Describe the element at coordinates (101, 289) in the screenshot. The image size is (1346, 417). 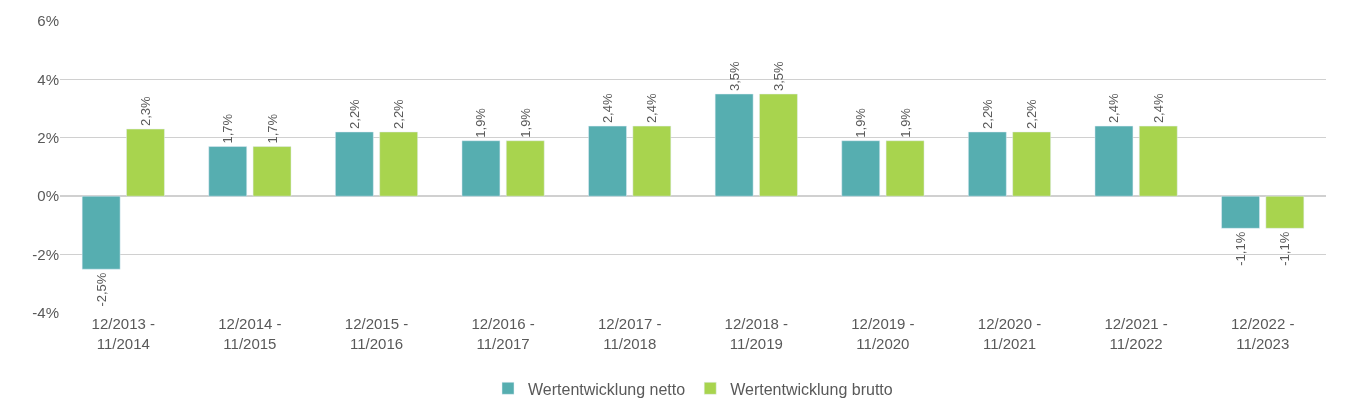
I see `data-label: -2,5%` at that location.